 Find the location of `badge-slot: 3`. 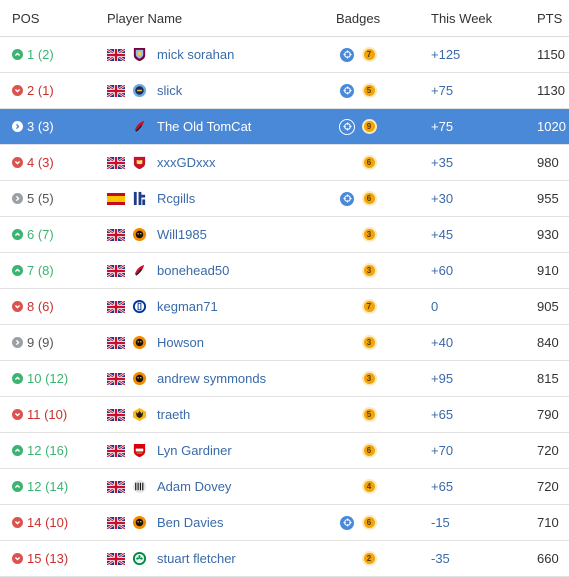

badge-slot: 3 is located at coordinates (369, 234).